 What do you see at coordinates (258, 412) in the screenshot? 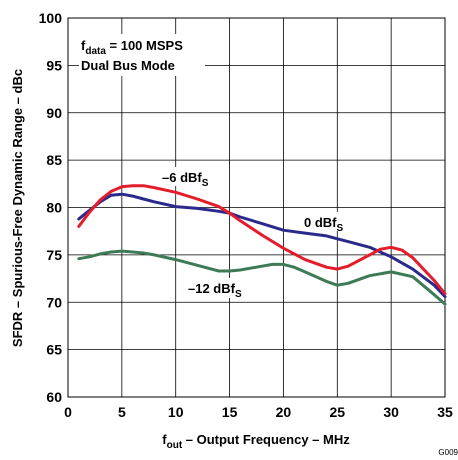
I see `x-tick-labels: 0 5 10 15 20 25 30 35` at bounding box center [258, 412].